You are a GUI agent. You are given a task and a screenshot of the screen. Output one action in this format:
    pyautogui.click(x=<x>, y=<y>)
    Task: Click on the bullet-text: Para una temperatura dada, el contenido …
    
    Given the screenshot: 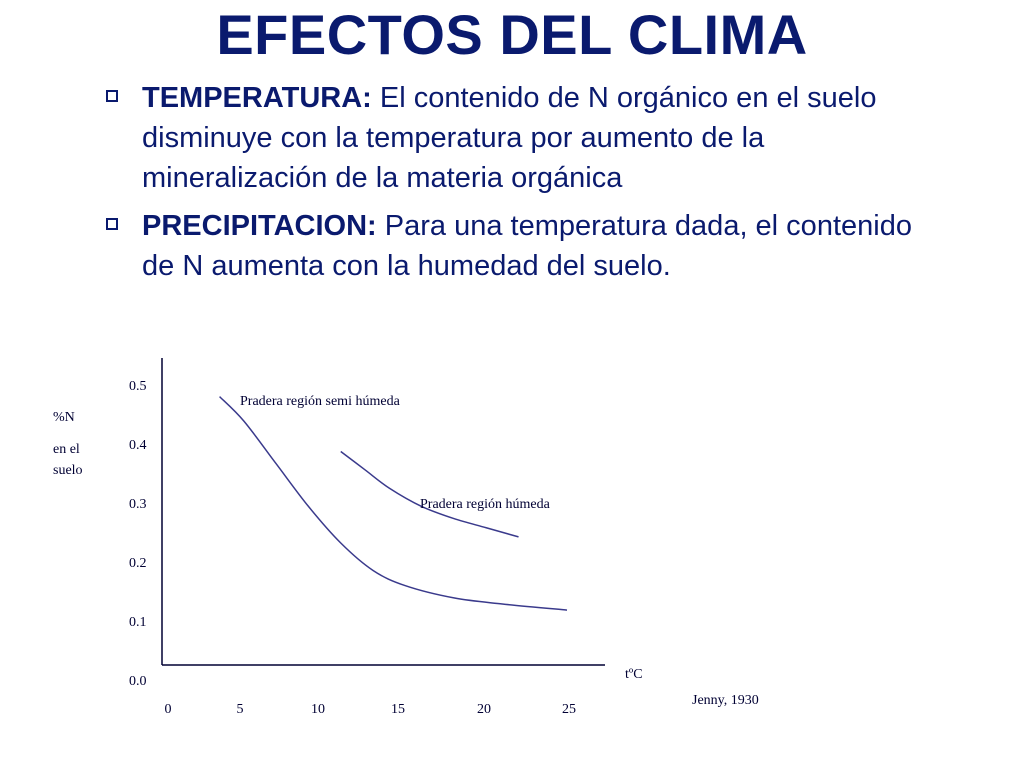 What is the action you would take?
    pyautogui.click(x=527, y=246)
    